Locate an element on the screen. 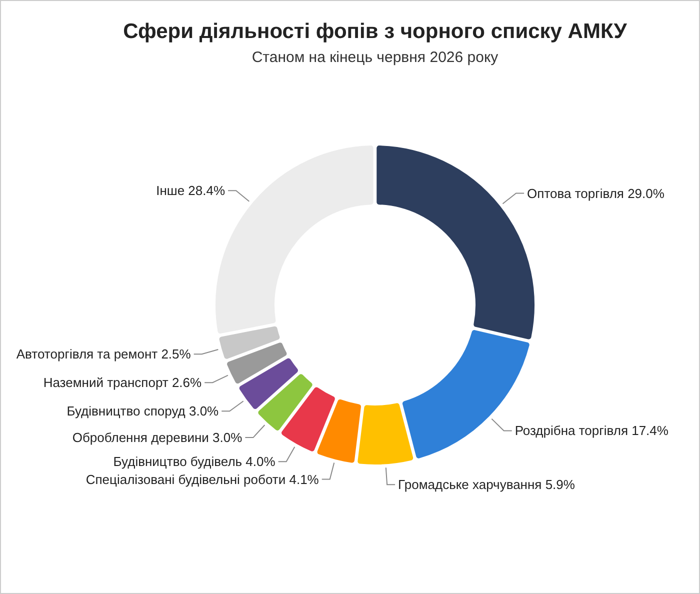 The image size is (700, 594). slice-label: Наземний транспорт 2.6% is located at coordinates (122, 382).